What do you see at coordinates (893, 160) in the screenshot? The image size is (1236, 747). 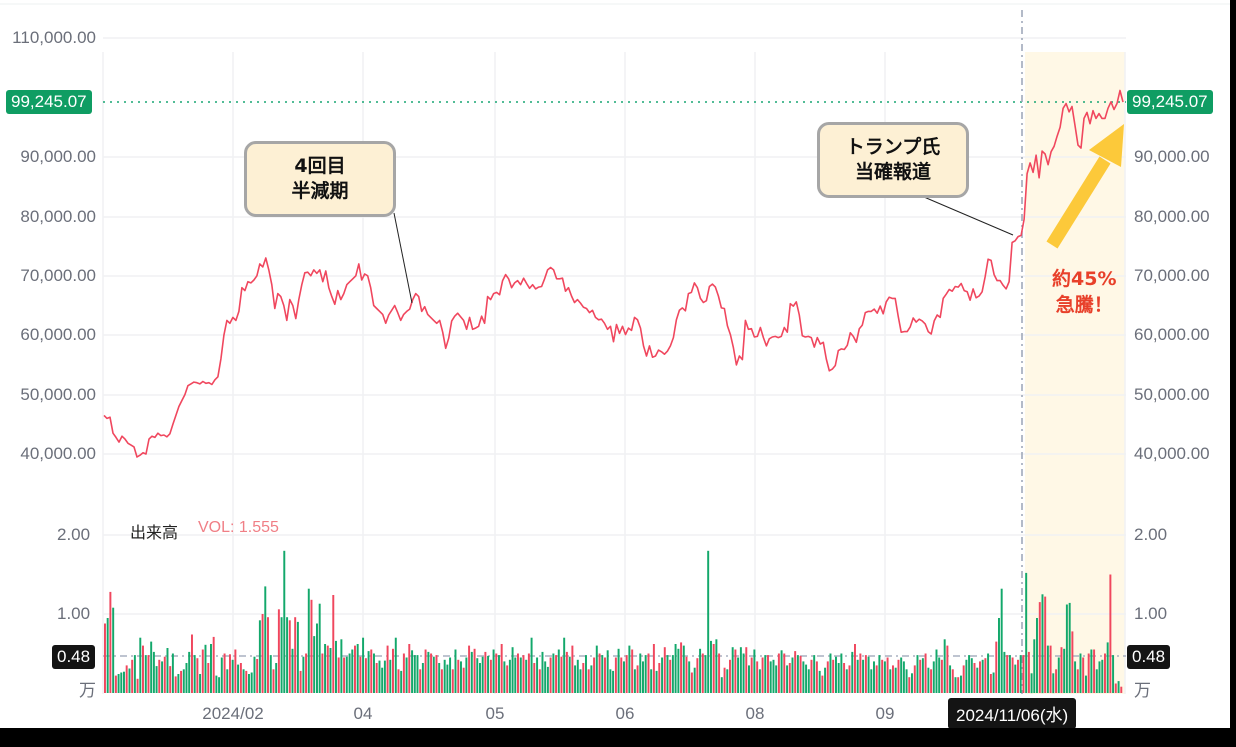 I see `trump-callout: トランプ氏 当確報道` at bounding box center [893, 160].